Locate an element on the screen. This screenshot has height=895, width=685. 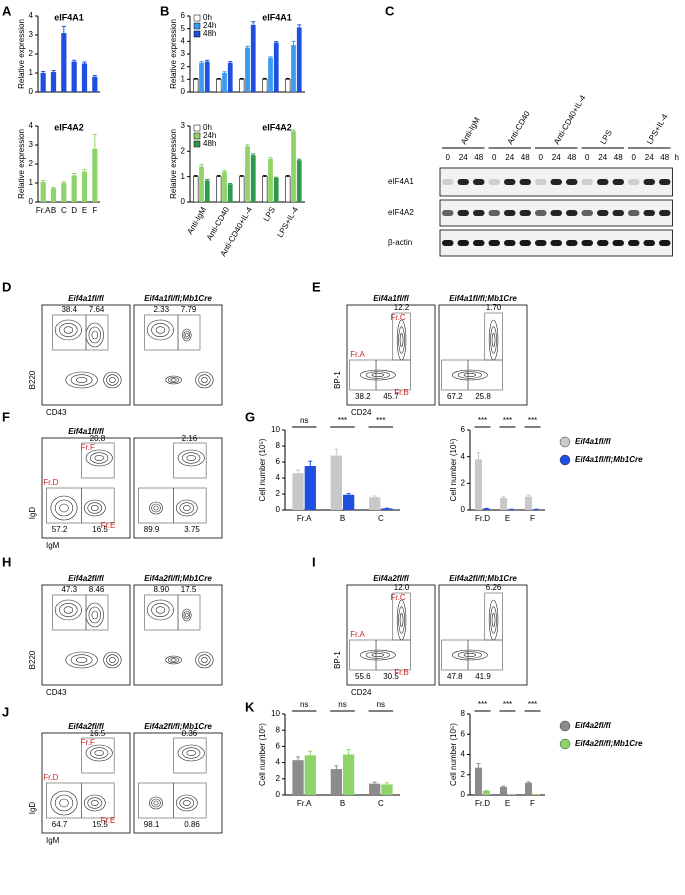
flow-y-label: BP-1 is located at coordinates (337, 380).